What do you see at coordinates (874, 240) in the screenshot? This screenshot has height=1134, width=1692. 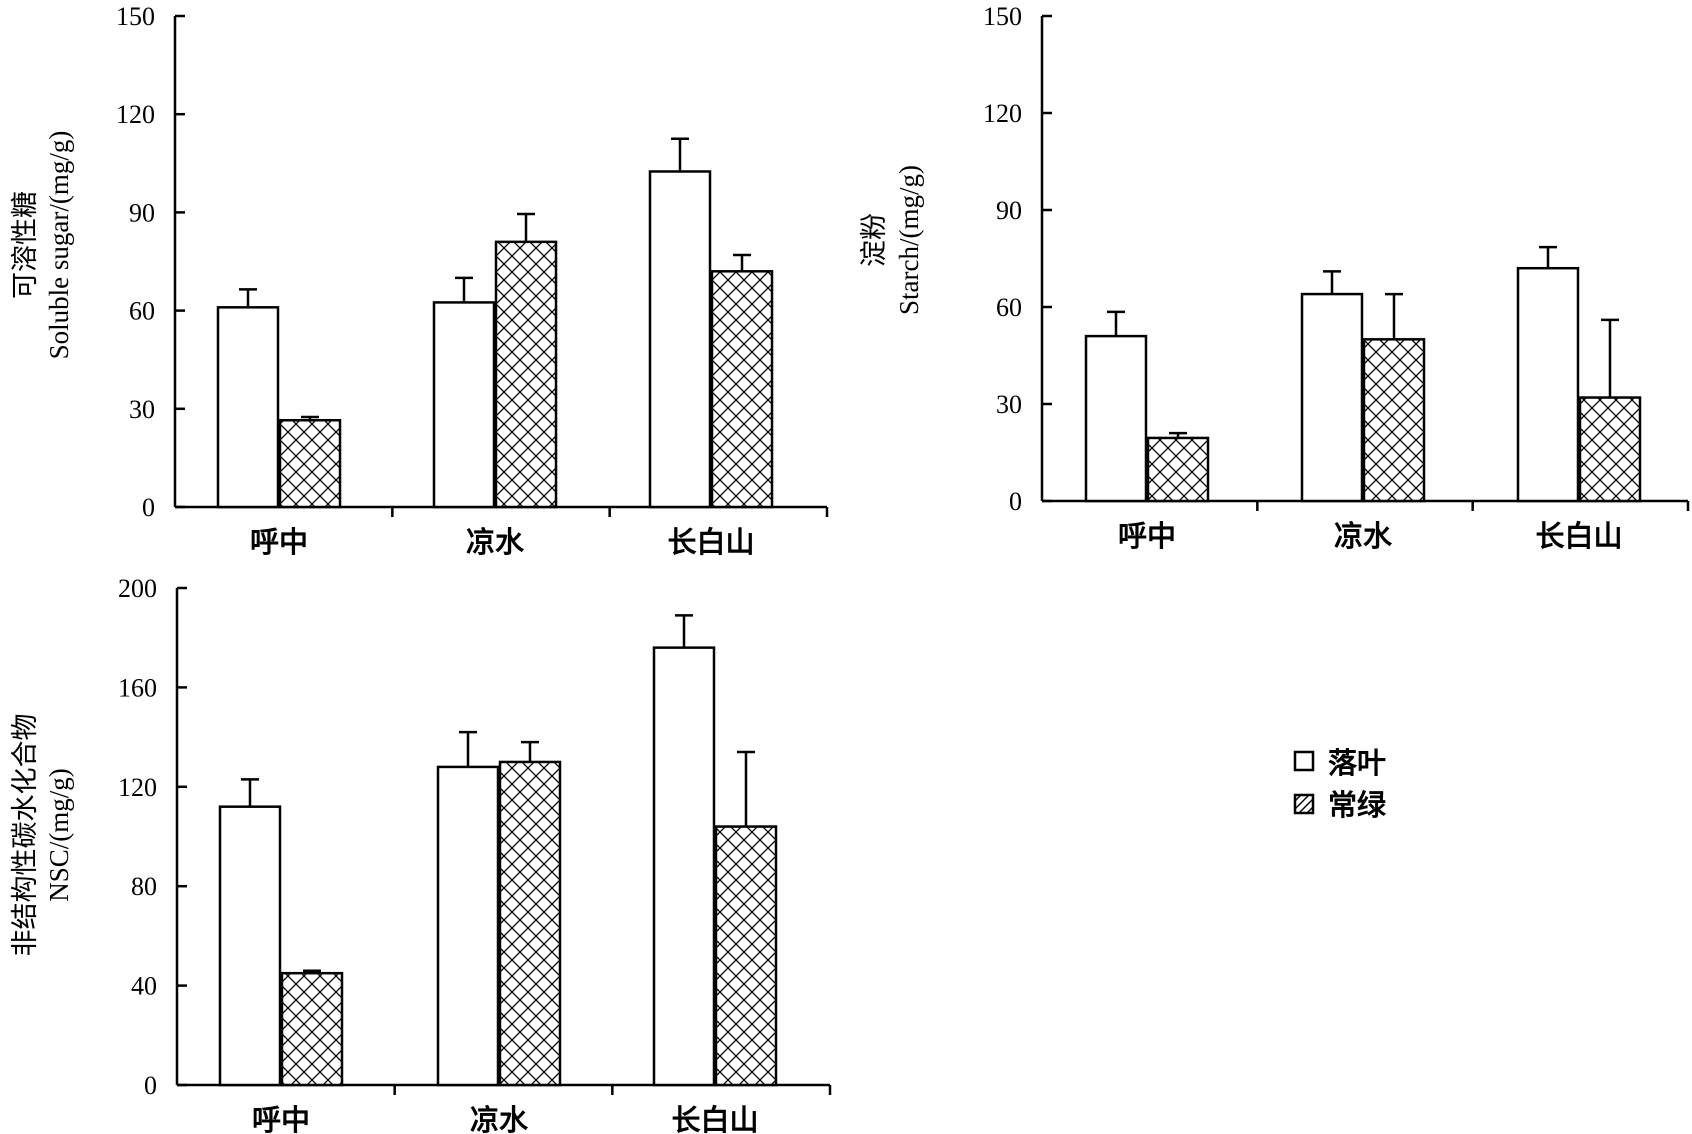 I see `chart-2-ylabel-cn: 淀粉` at bounding box center [874, 240].